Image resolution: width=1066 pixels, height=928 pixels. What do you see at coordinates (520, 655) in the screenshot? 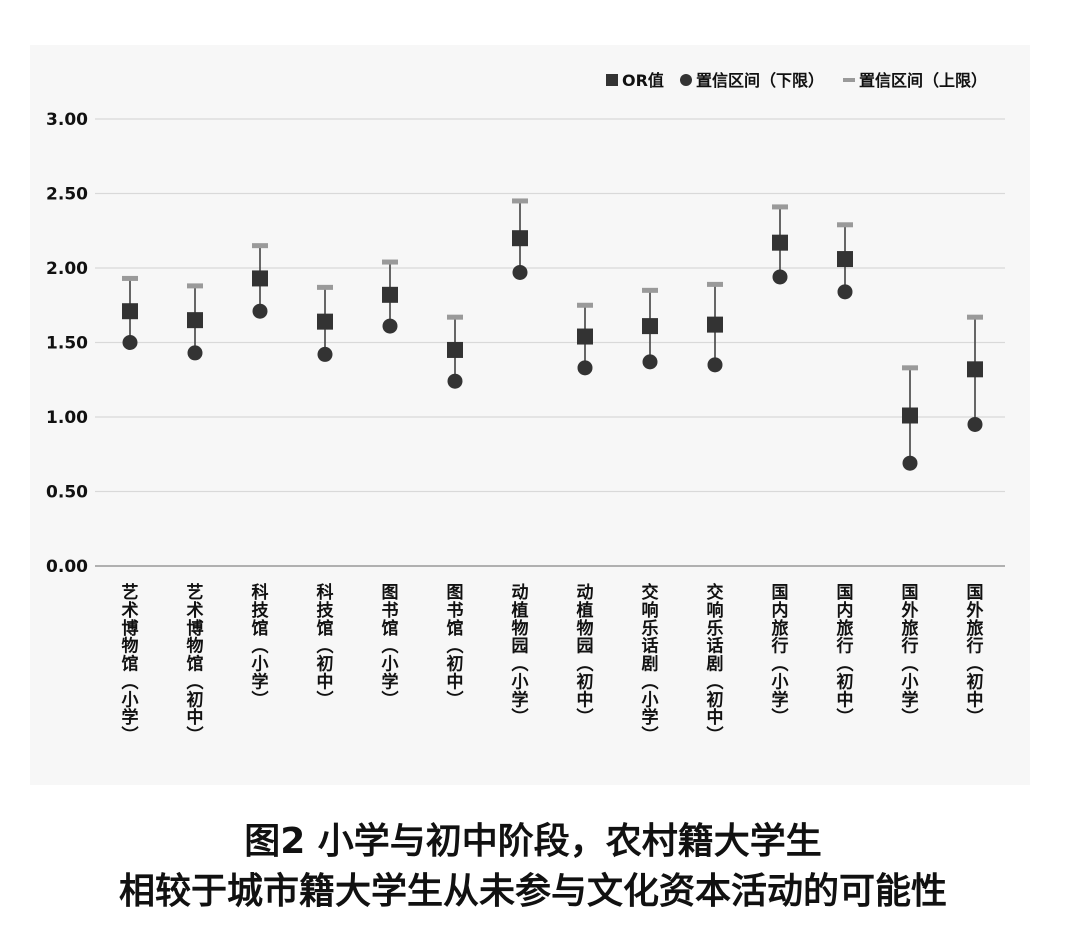
I see `x-category-label: 动植物园︵小学︶` at bounding box center [520, 655].